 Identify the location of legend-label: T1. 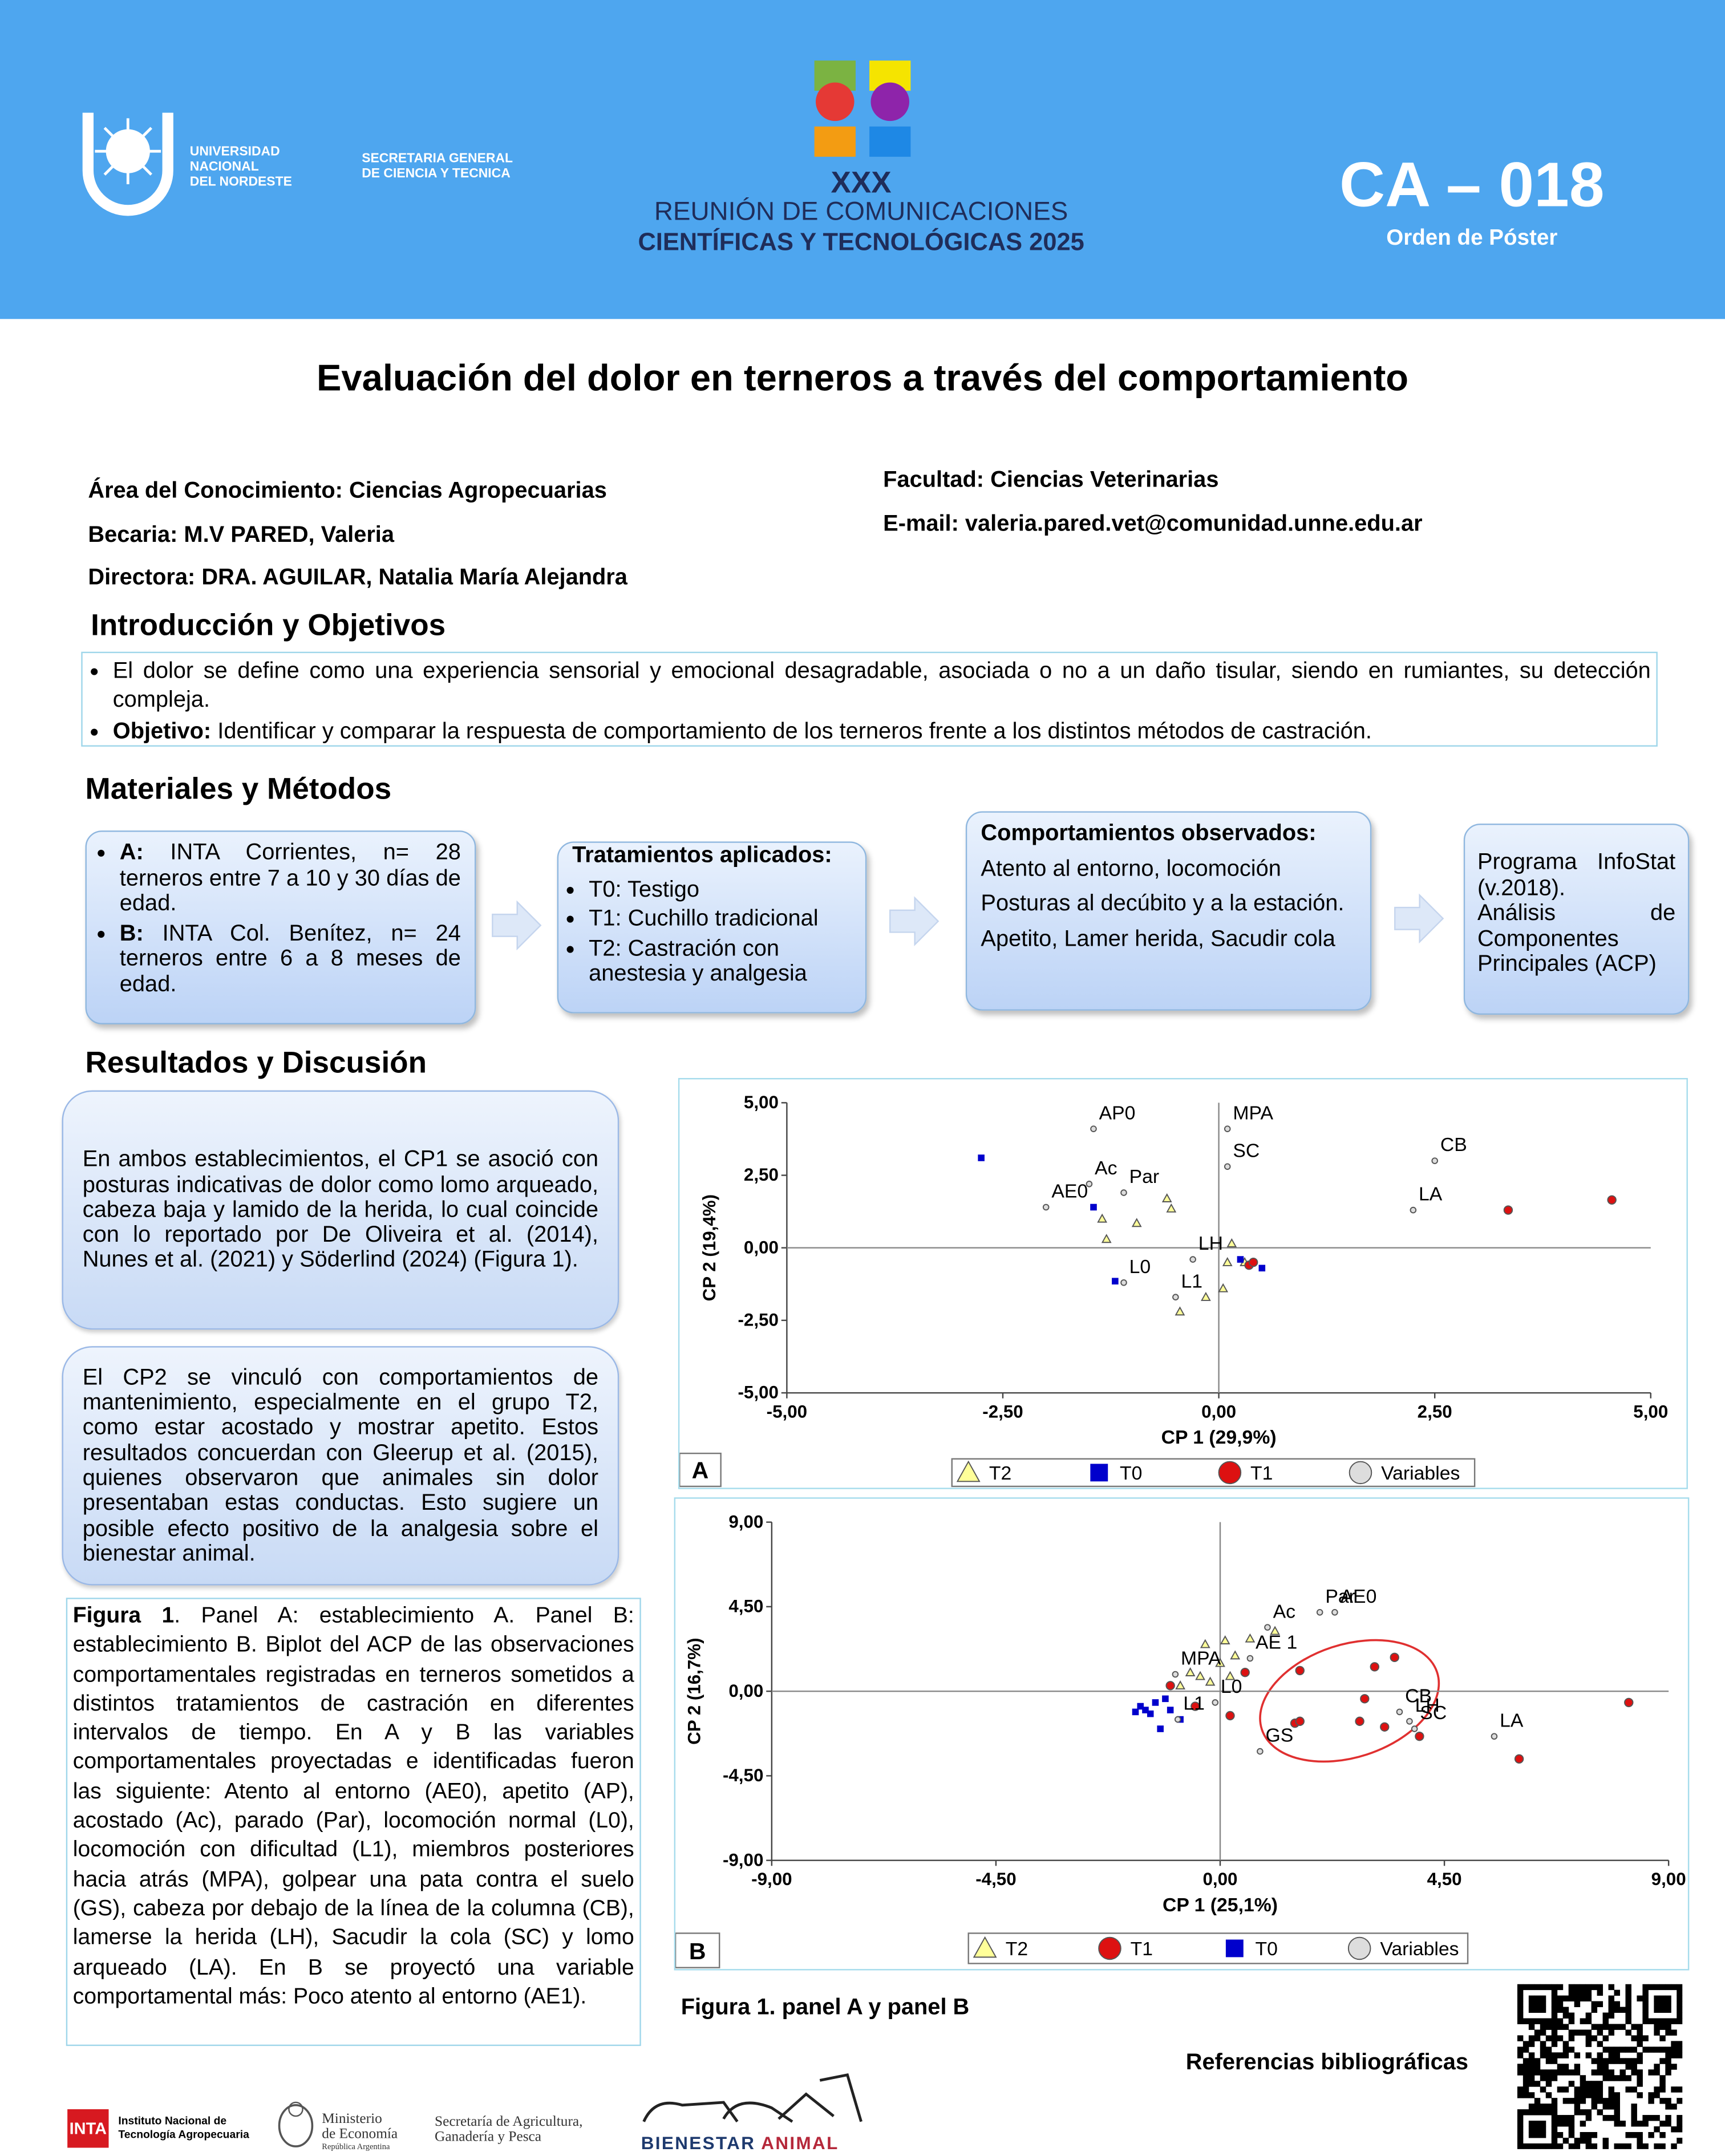
(1142, 1949).